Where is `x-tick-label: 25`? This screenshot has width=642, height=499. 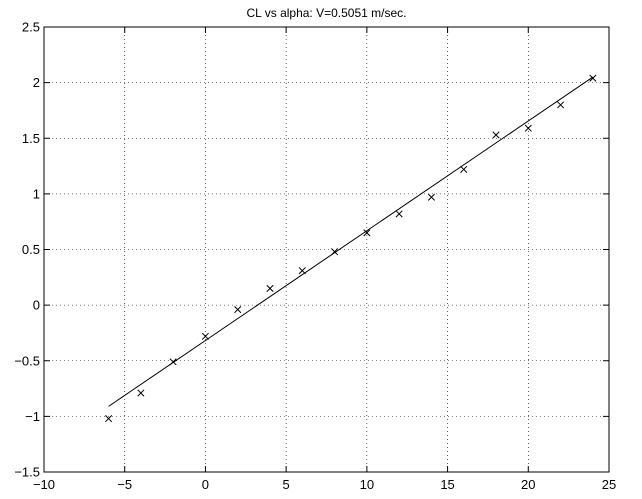
x-tick-label: 25 is located at coordinates (609, 484).